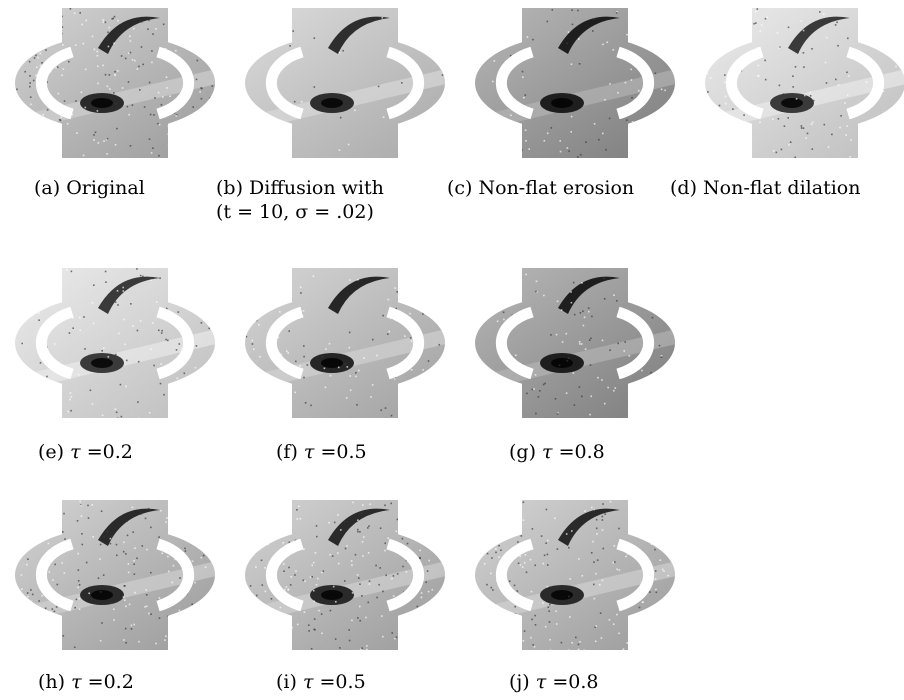  Describe the element at coordinates (581, 452) in the screenshot. I see `caption-g-value: =0.8` at that location.